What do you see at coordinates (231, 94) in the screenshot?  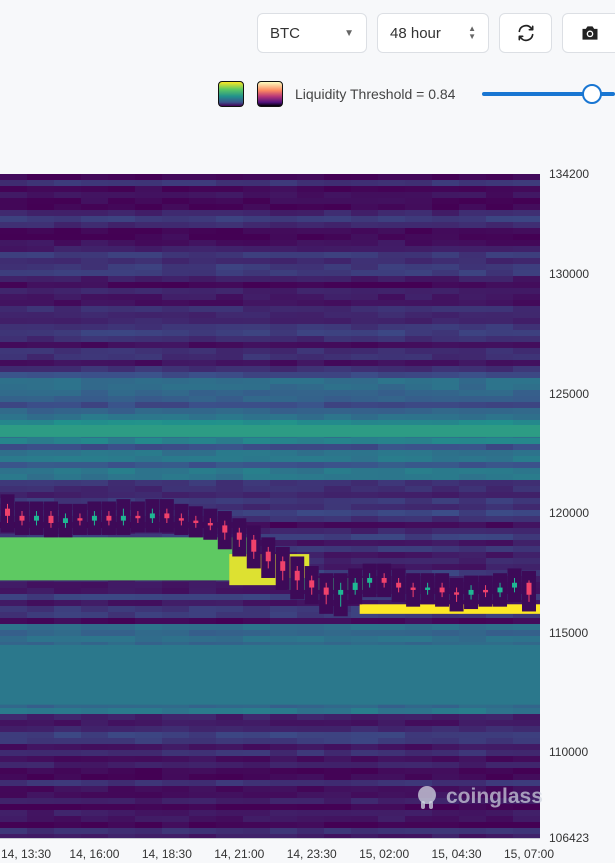 I see `viridis-palette-swatch` at bounding box center [231, 94].